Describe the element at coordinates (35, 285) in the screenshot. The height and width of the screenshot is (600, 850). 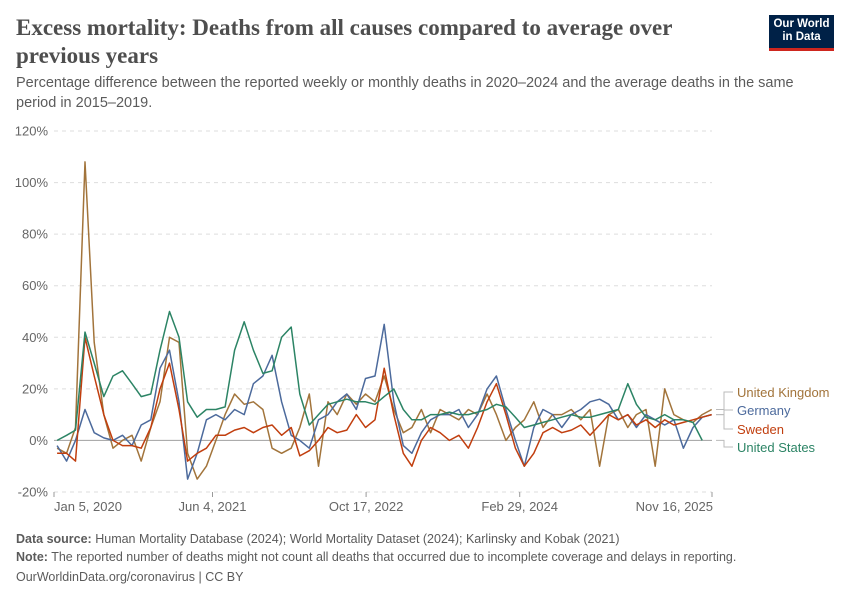
I see `y-tick-label: 60%` at that location.